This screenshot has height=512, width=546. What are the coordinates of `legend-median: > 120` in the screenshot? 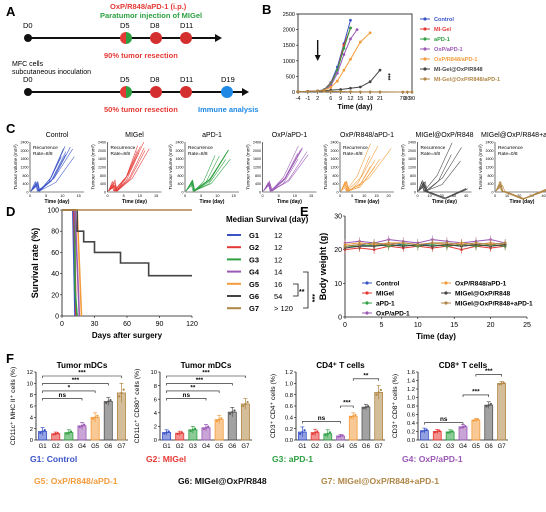 It's located at (283, 308).